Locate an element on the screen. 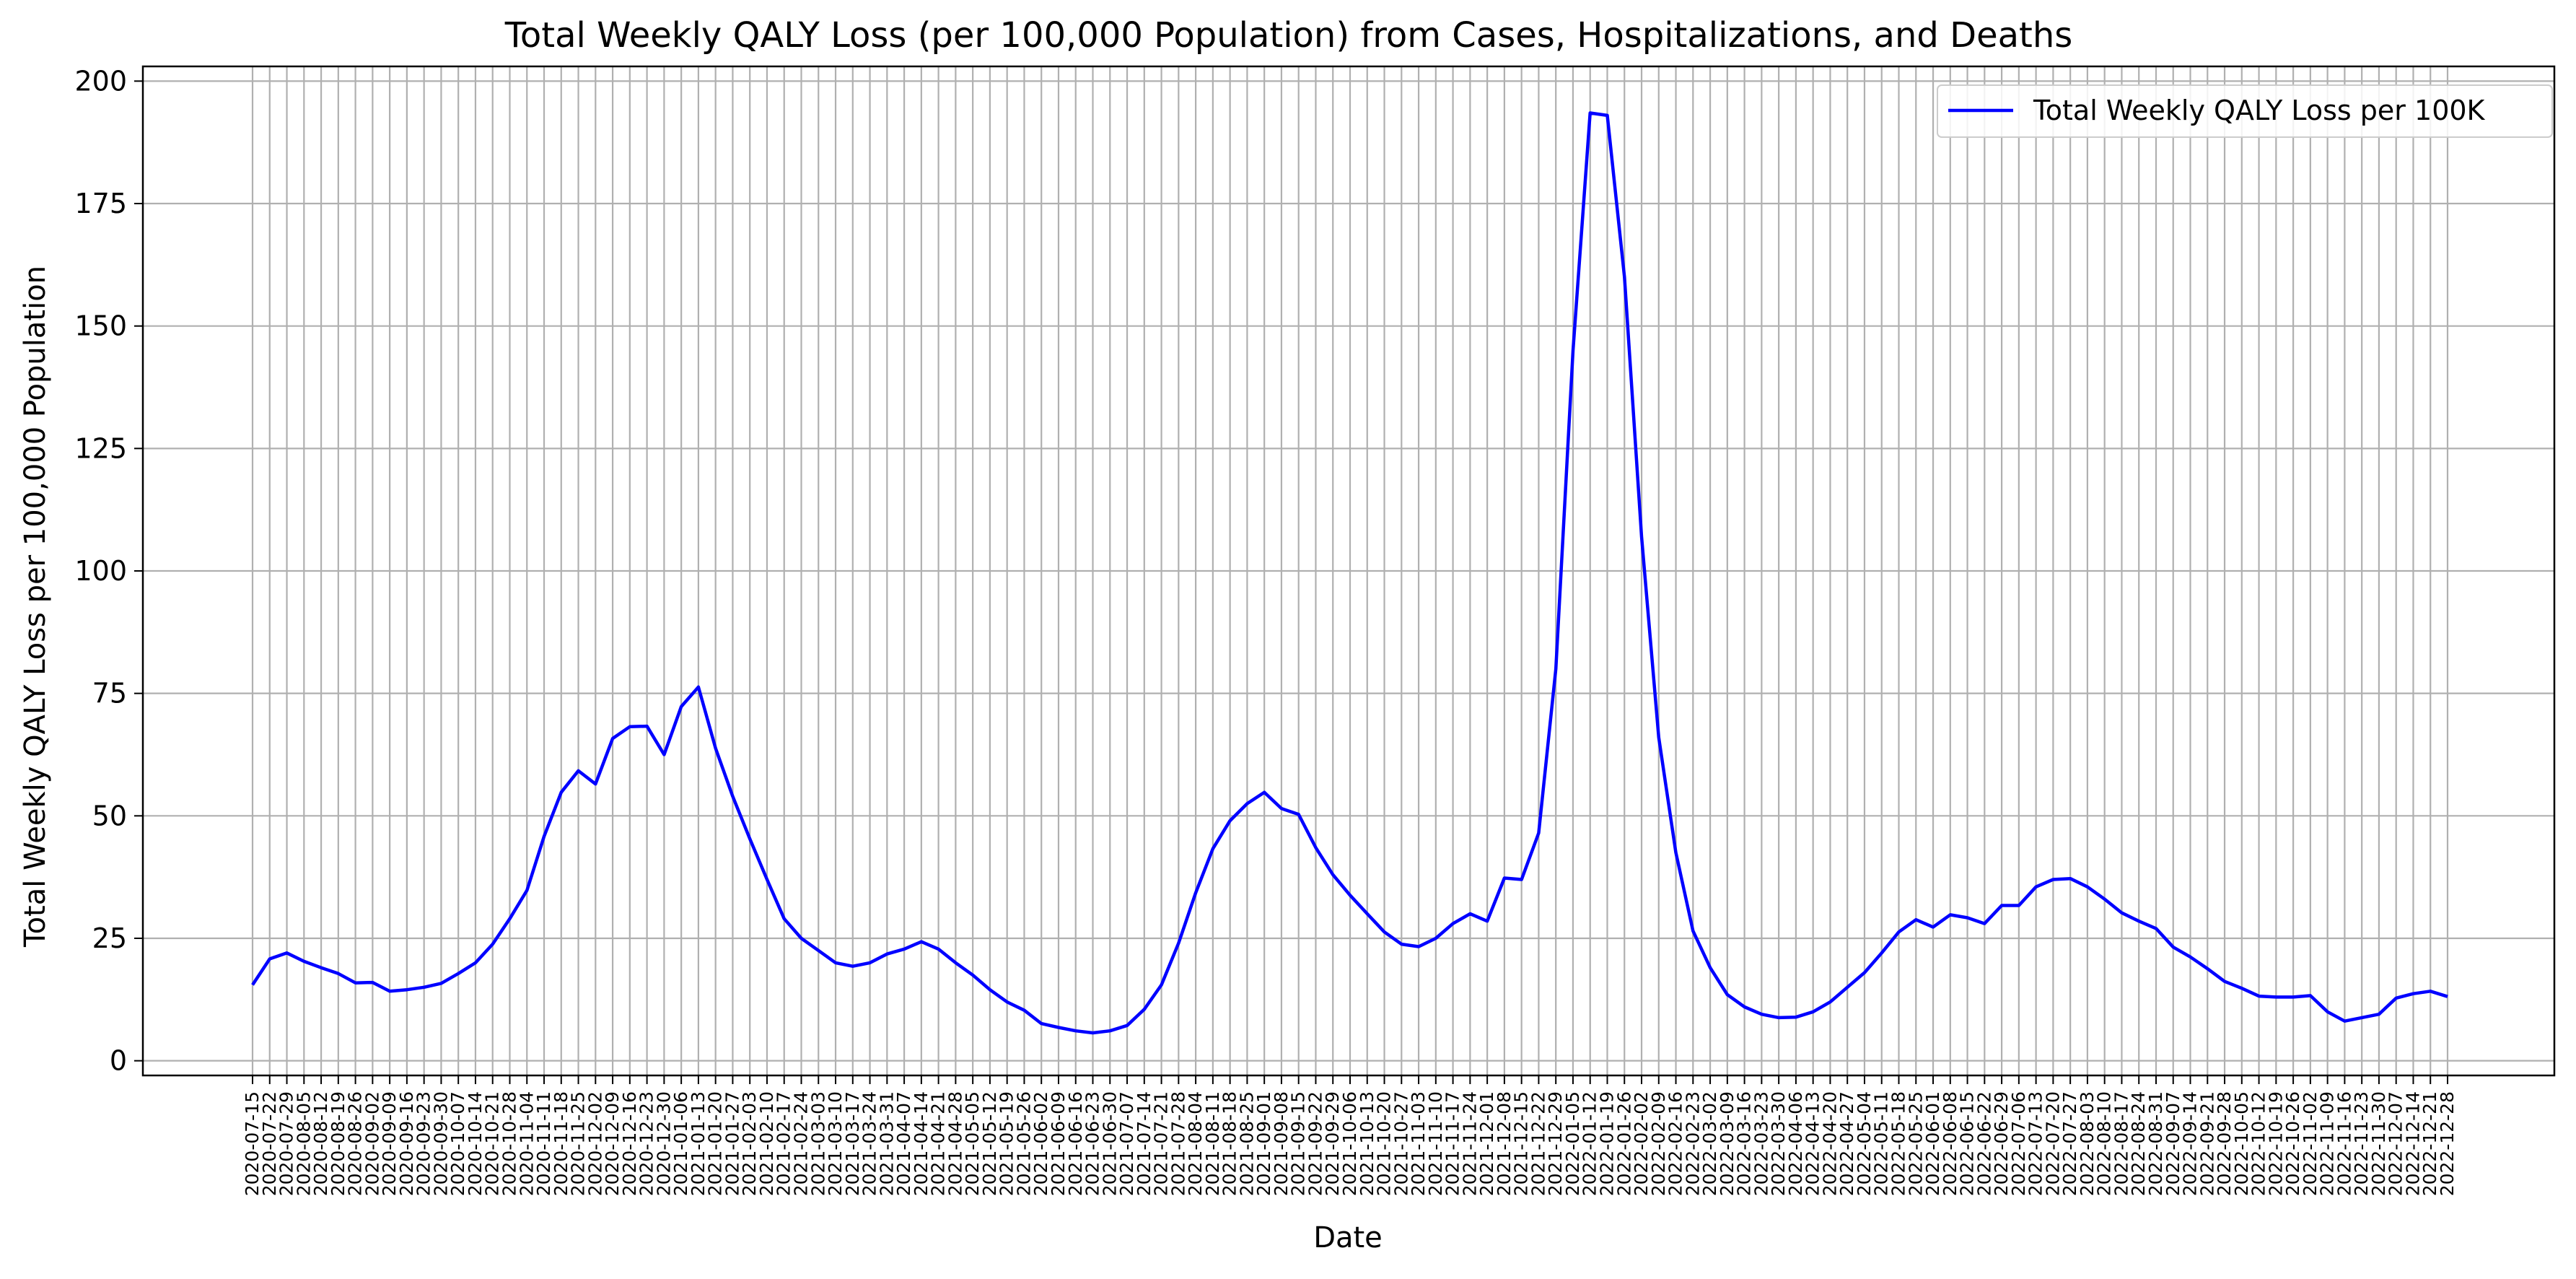 This screenshot has height=1279, width=2576. x-tick-label: 2020-12-30 is located at coordinates (663, 1143).